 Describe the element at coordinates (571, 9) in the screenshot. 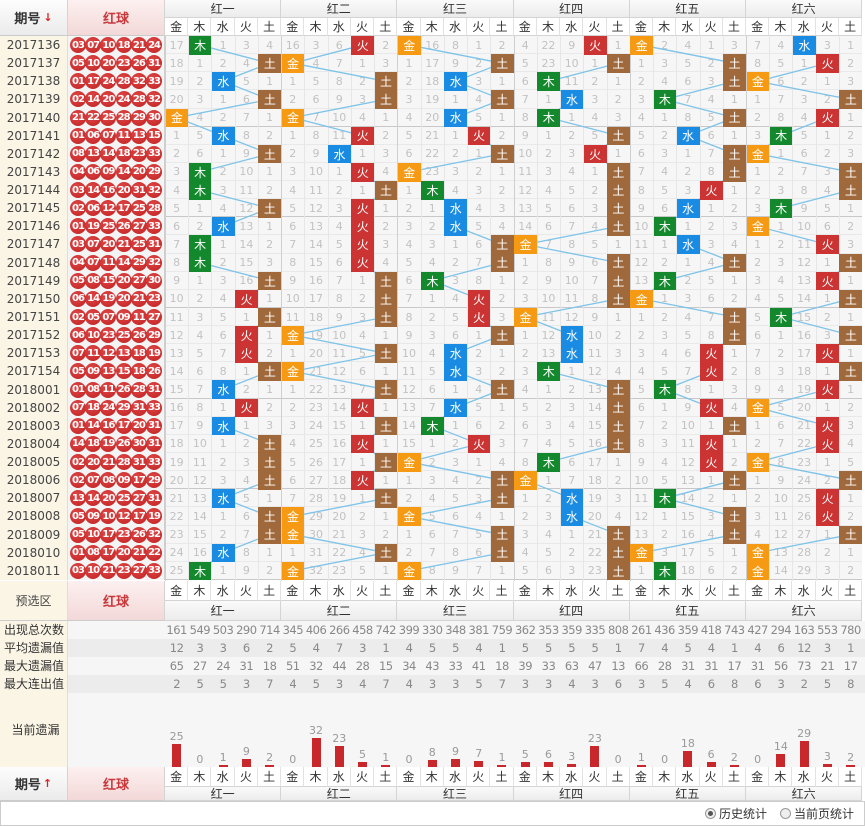

I see `group-header: 红四` at that location.